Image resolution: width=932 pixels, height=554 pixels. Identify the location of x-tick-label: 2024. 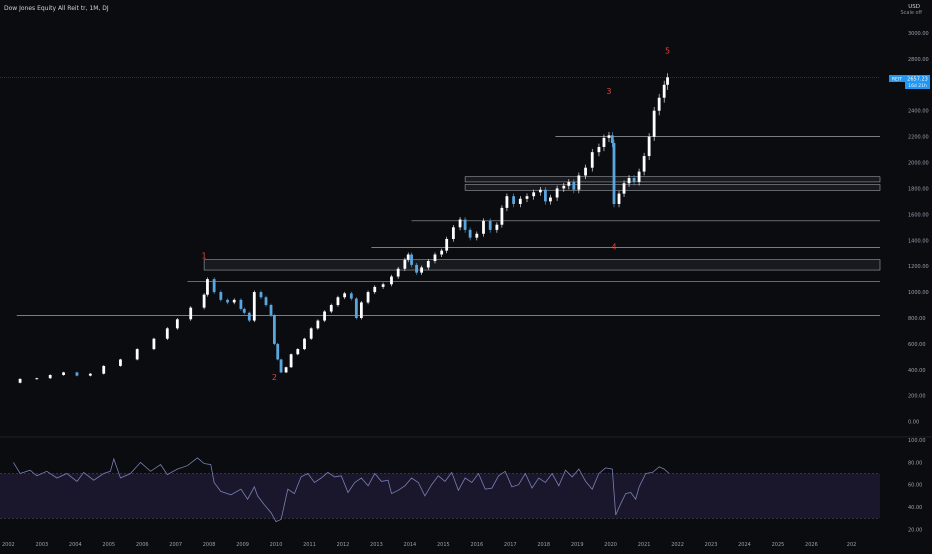
(744, 545).